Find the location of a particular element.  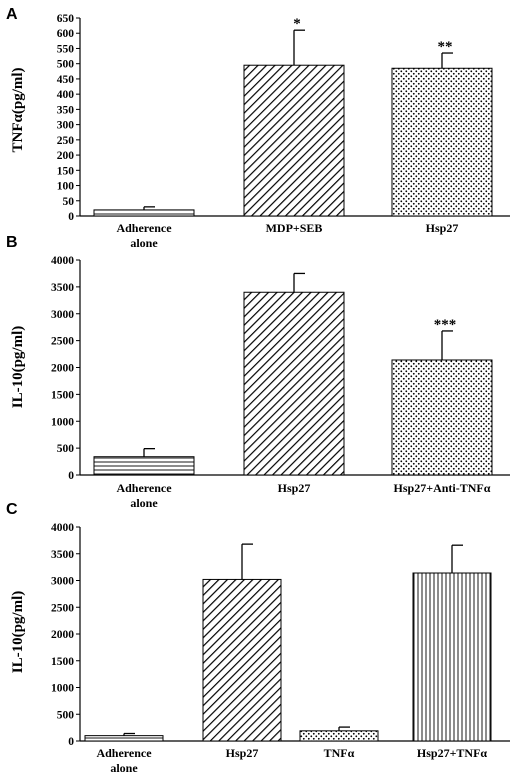

y-tick-label: 550 is located at coordinates (66, 49).